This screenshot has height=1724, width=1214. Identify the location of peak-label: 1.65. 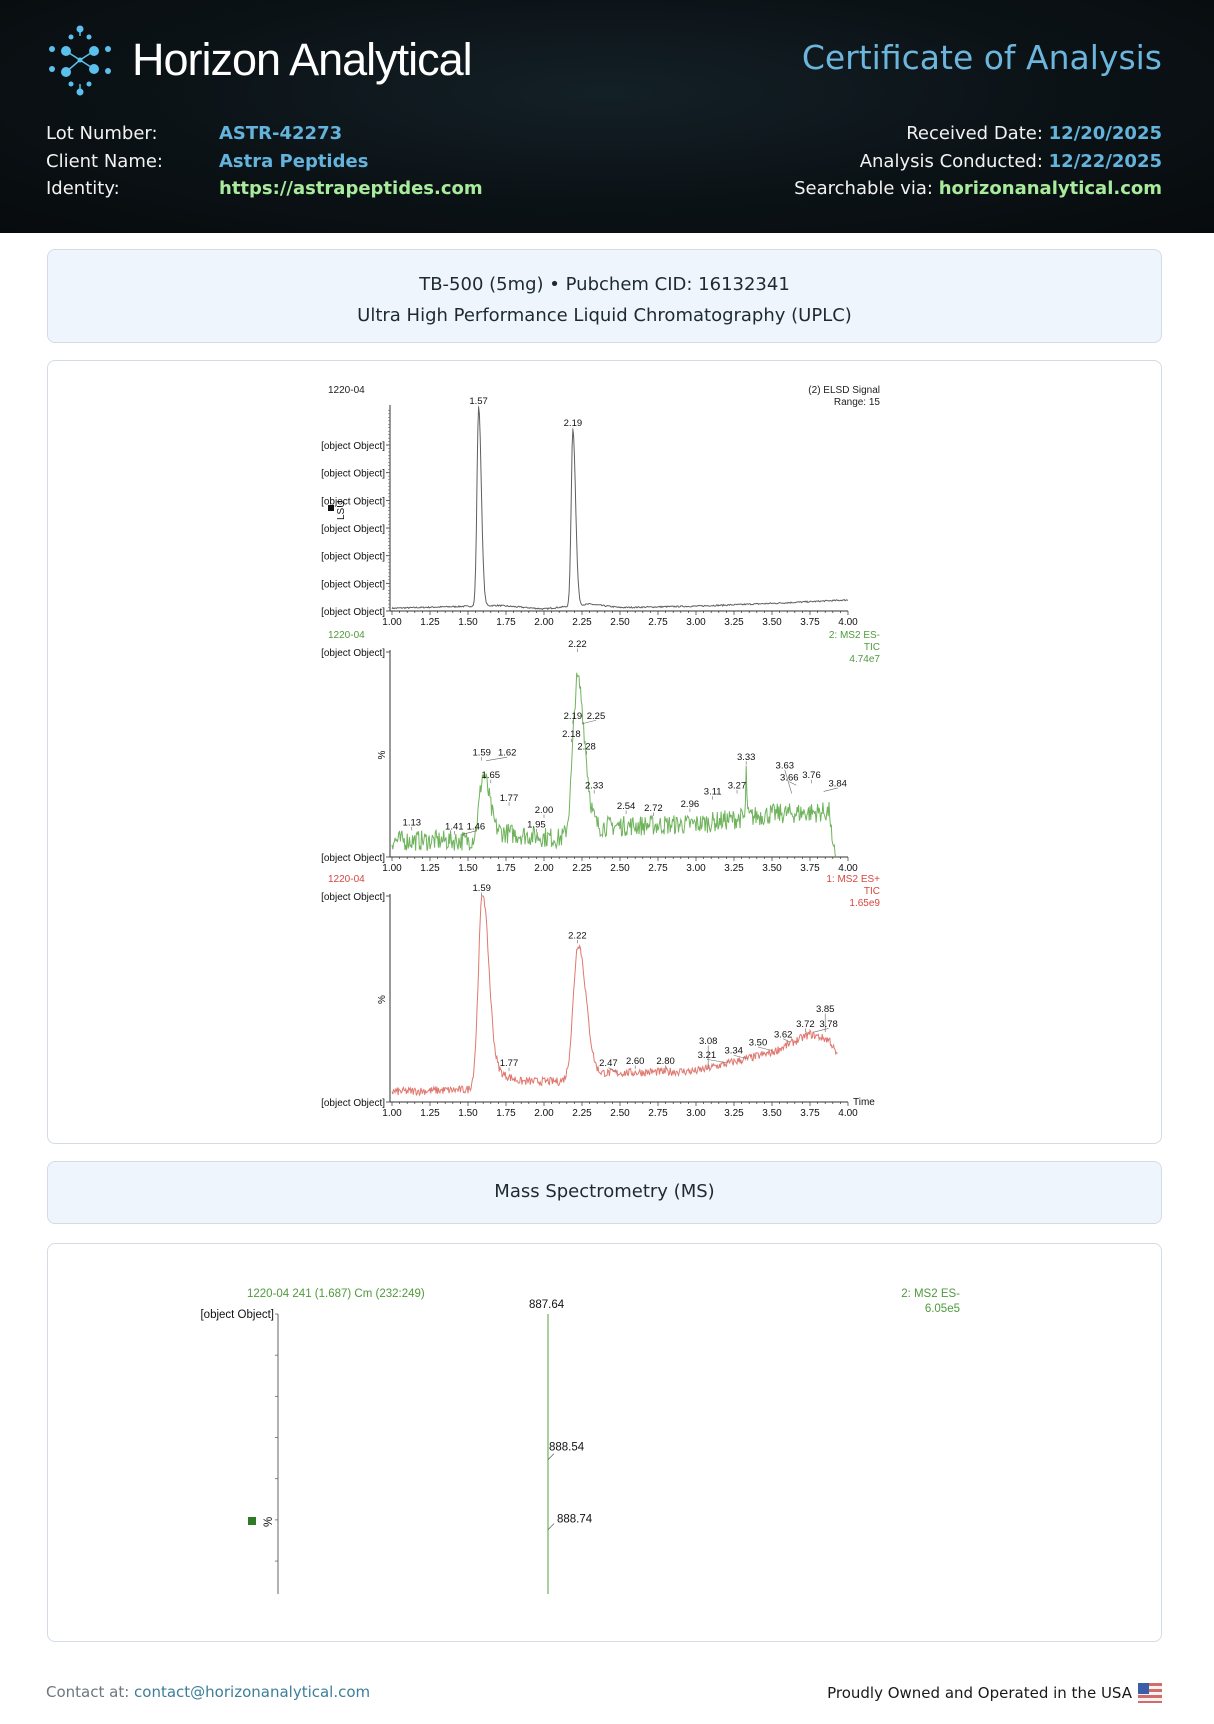
(491, 775).